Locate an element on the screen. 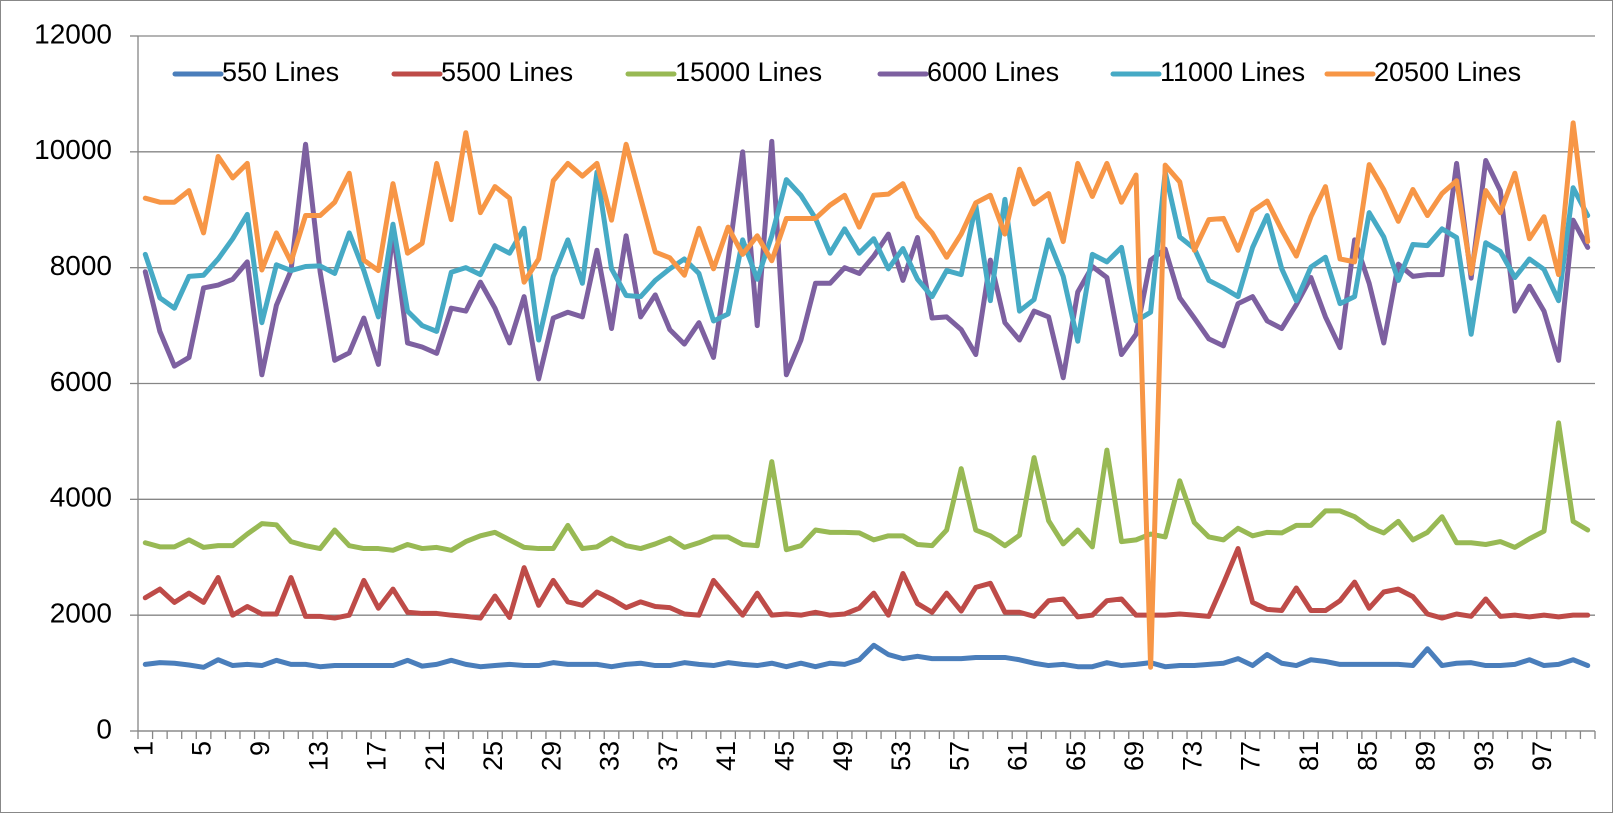  legend-label: 6000 Lines is located at coordinates (993, 72).